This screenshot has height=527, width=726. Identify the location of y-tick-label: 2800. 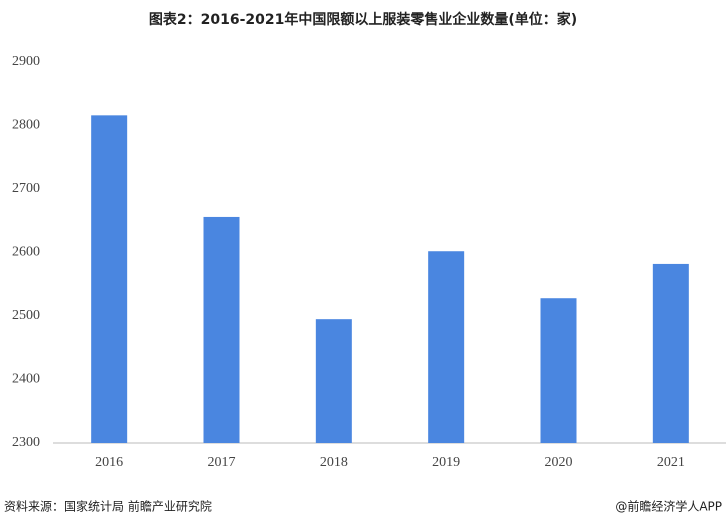
(26, 125).